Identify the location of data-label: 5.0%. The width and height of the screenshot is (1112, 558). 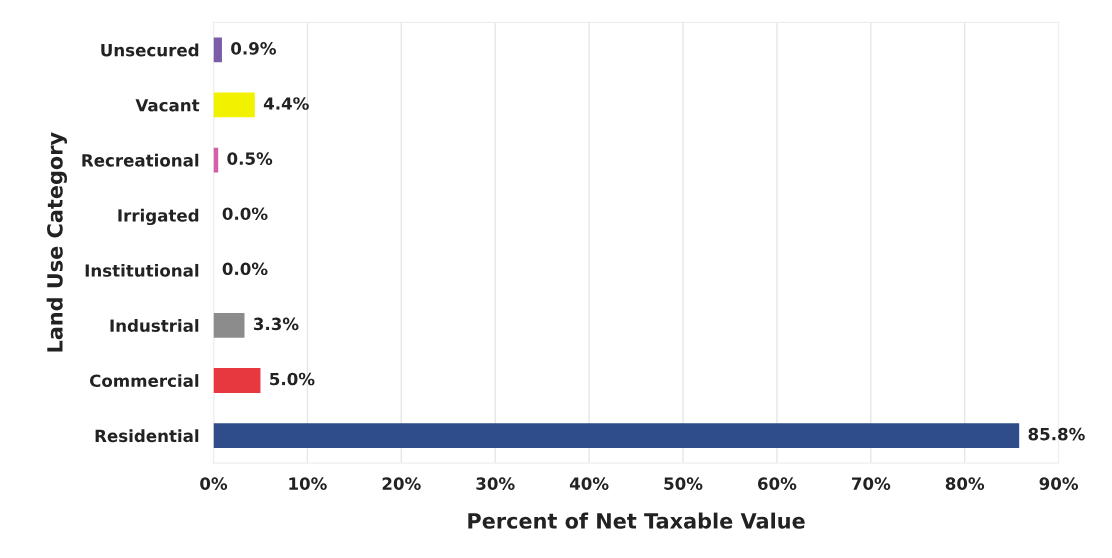
(292, 379).